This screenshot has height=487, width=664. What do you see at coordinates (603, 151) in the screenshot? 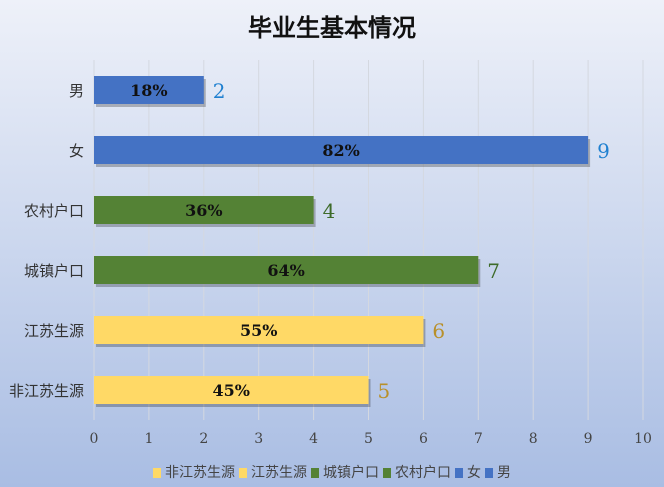
I see `value-label: 9` at bounding box center [603, 151].